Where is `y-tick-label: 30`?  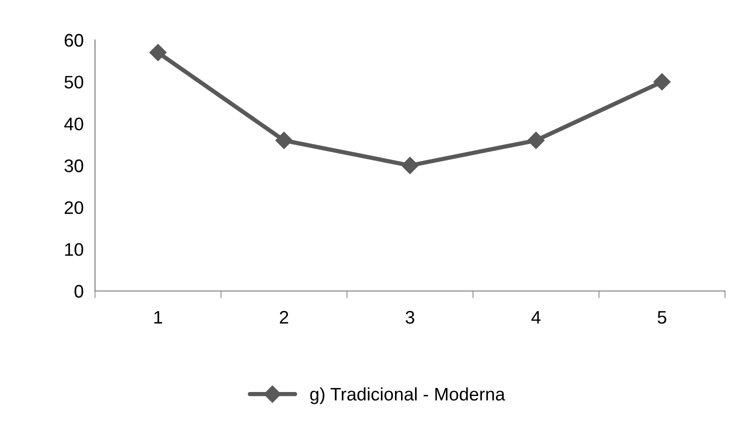
y-tick-label: 30 is located at coordinates (74, 165).